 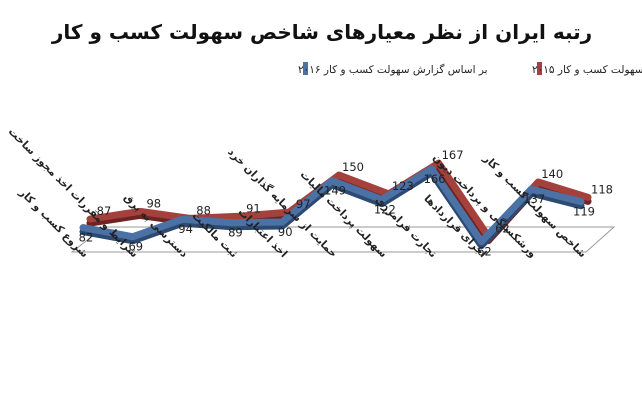 I want to click on legend-item-2016: بر اساس گزارش سهولت کسب و کار ۲۰۱۶, so click(x=393, y=69).